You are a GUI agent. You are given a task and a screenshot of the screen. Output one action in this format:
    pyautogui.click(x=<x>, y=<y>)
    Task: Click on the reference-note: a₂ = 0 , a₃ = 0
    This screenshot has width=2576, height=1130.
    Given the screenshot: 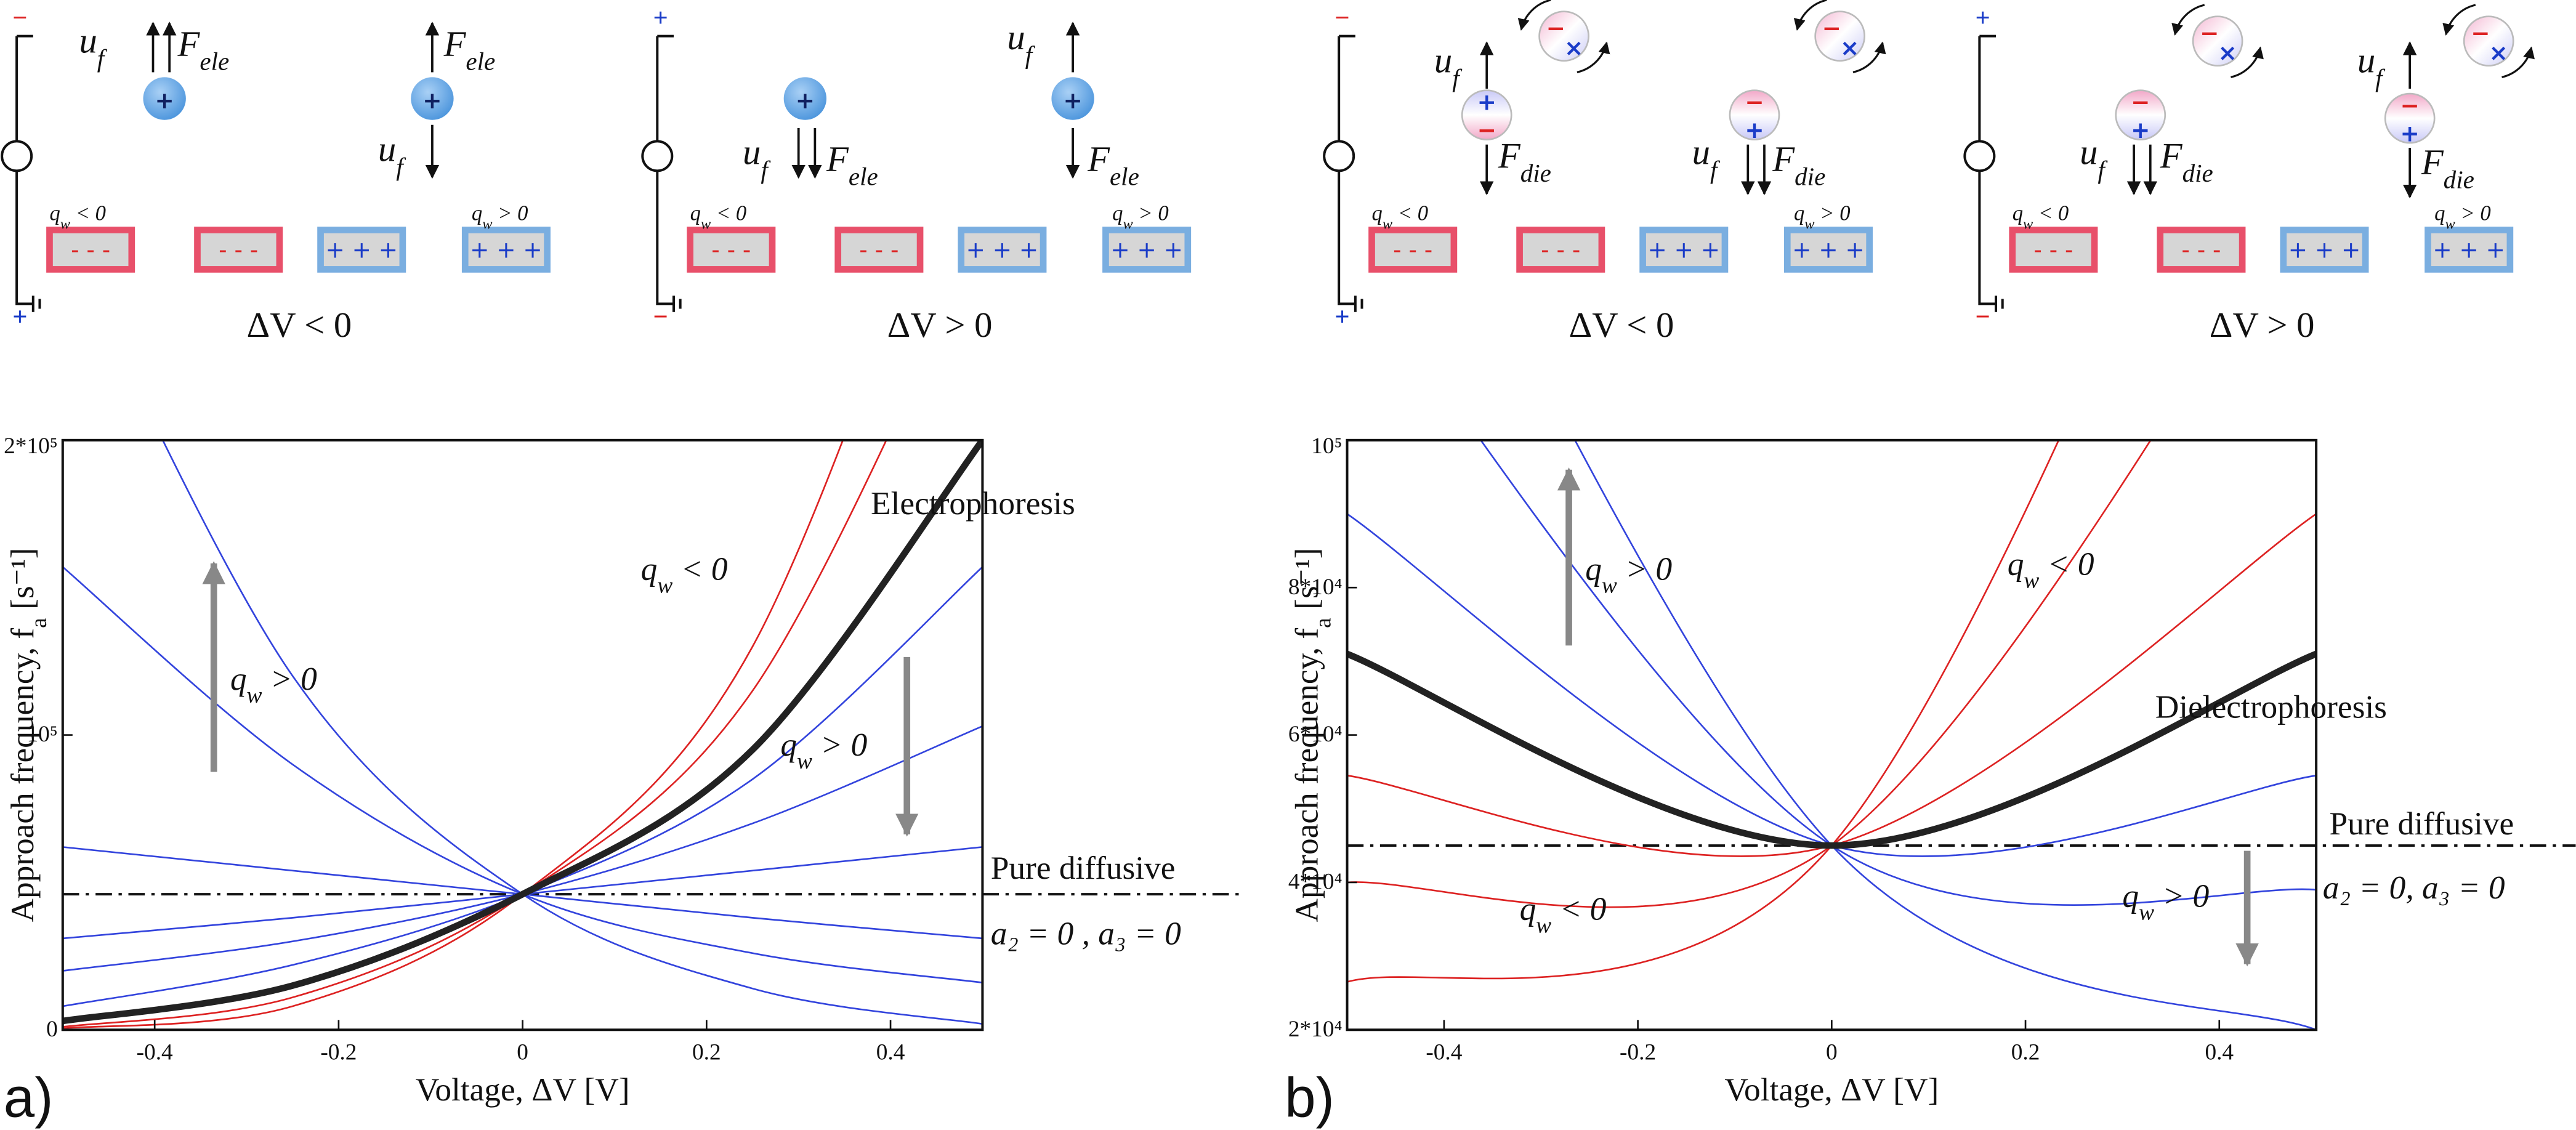 What is the action you would take?
    pyautogui.click(x=1086, y=933)
    